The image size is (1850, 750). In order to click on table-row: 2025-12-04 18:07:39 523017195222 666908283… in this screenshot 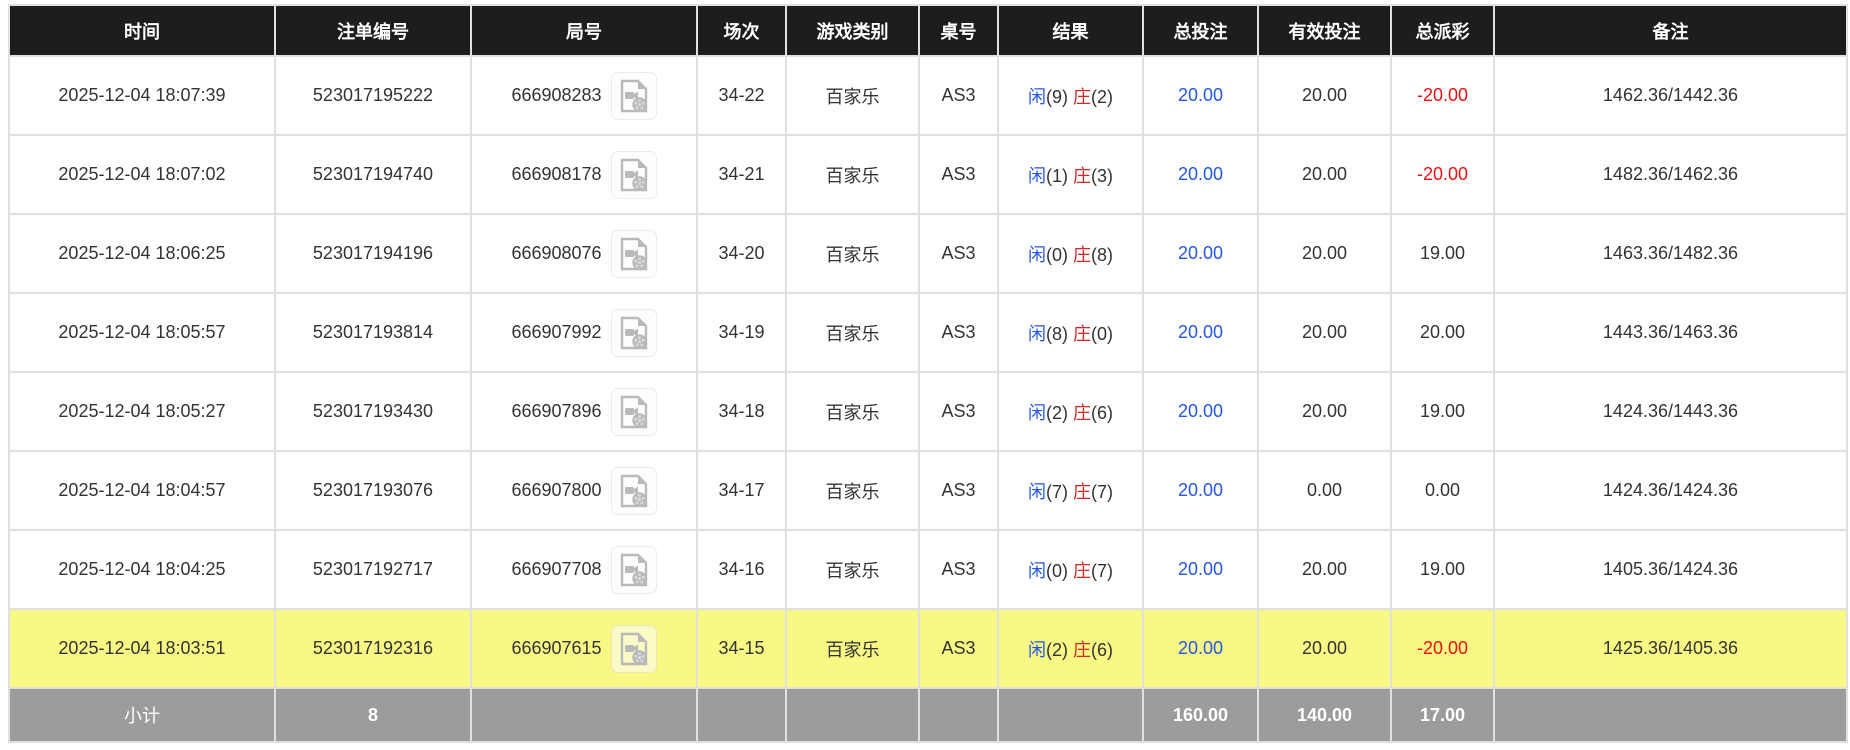, I will do `click(928, 95)`.